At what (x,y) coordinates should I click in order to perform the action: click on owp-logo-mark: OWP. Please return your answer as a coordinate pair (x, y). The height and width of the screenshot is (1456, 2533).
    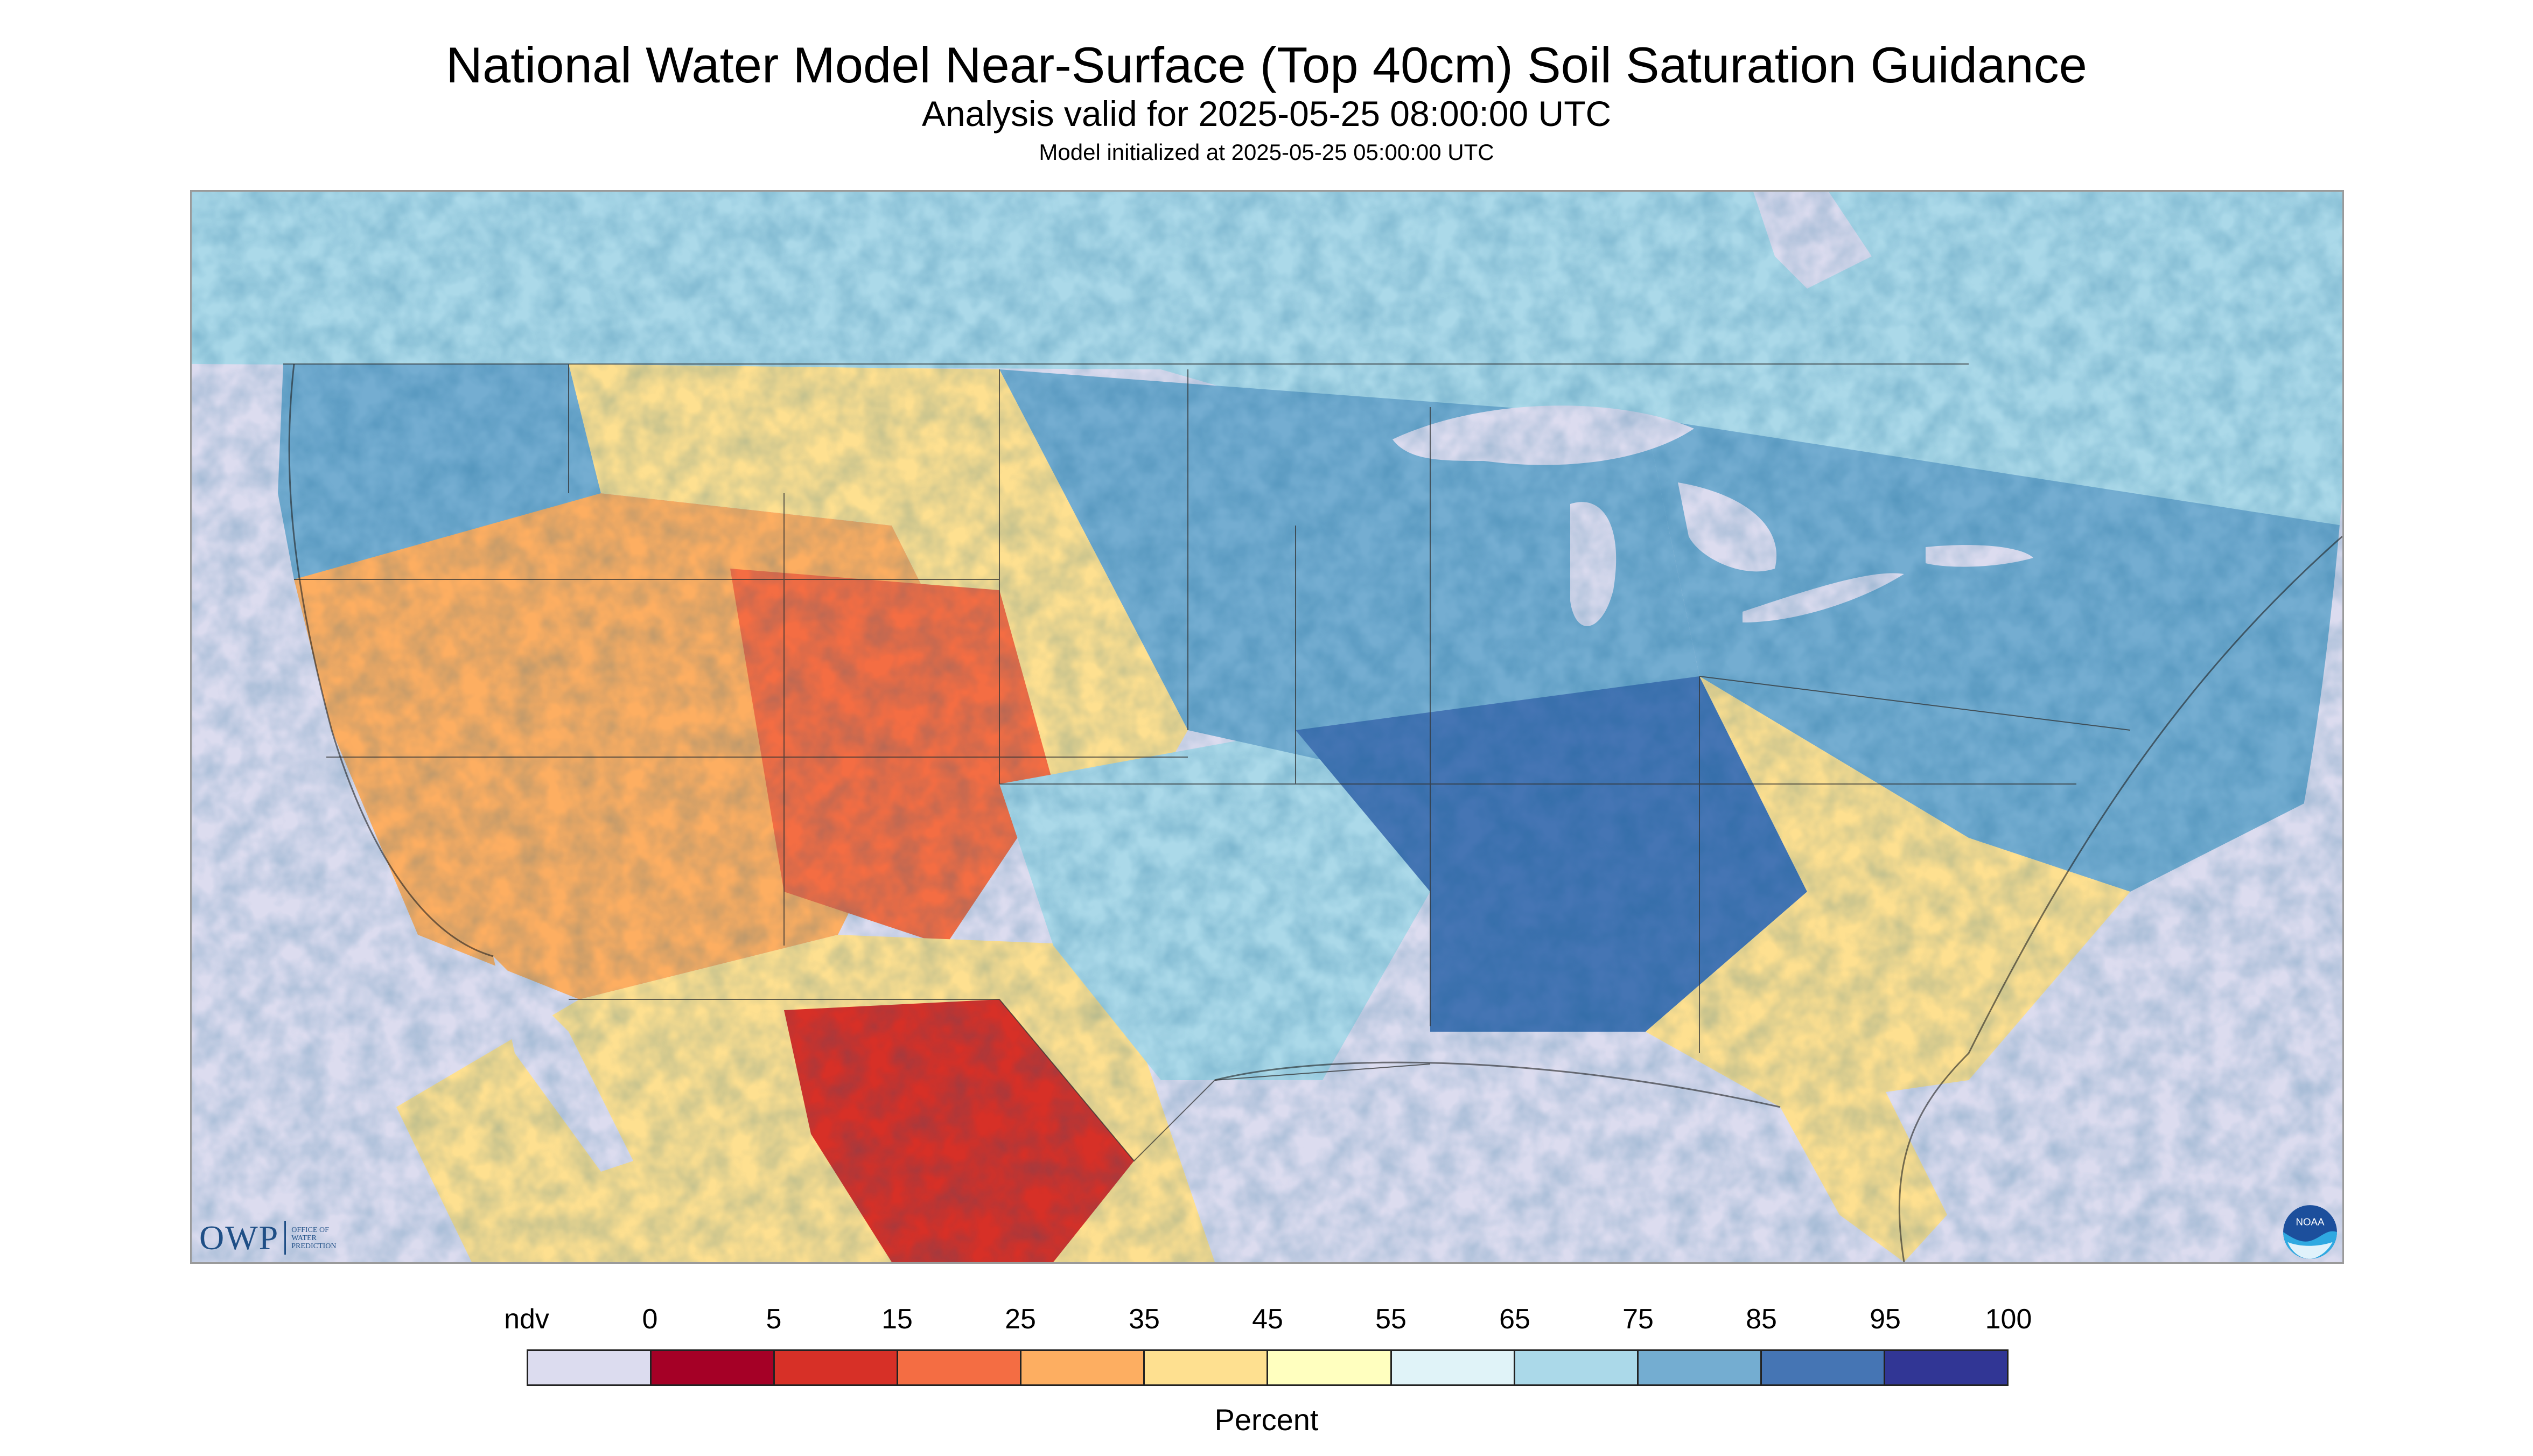
    Looking at the image, I should click on (239, 1238).